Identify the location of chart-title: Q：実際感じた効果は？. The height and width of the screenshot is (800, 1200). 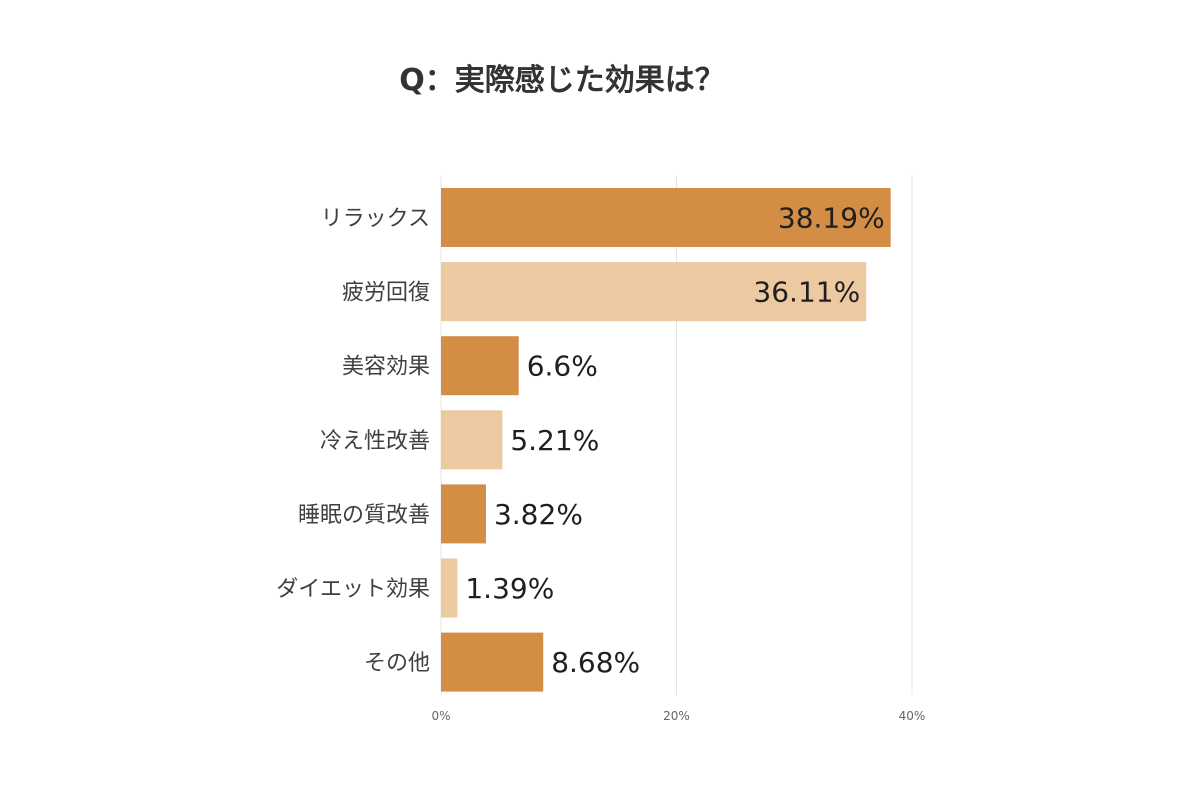
(562, 80).